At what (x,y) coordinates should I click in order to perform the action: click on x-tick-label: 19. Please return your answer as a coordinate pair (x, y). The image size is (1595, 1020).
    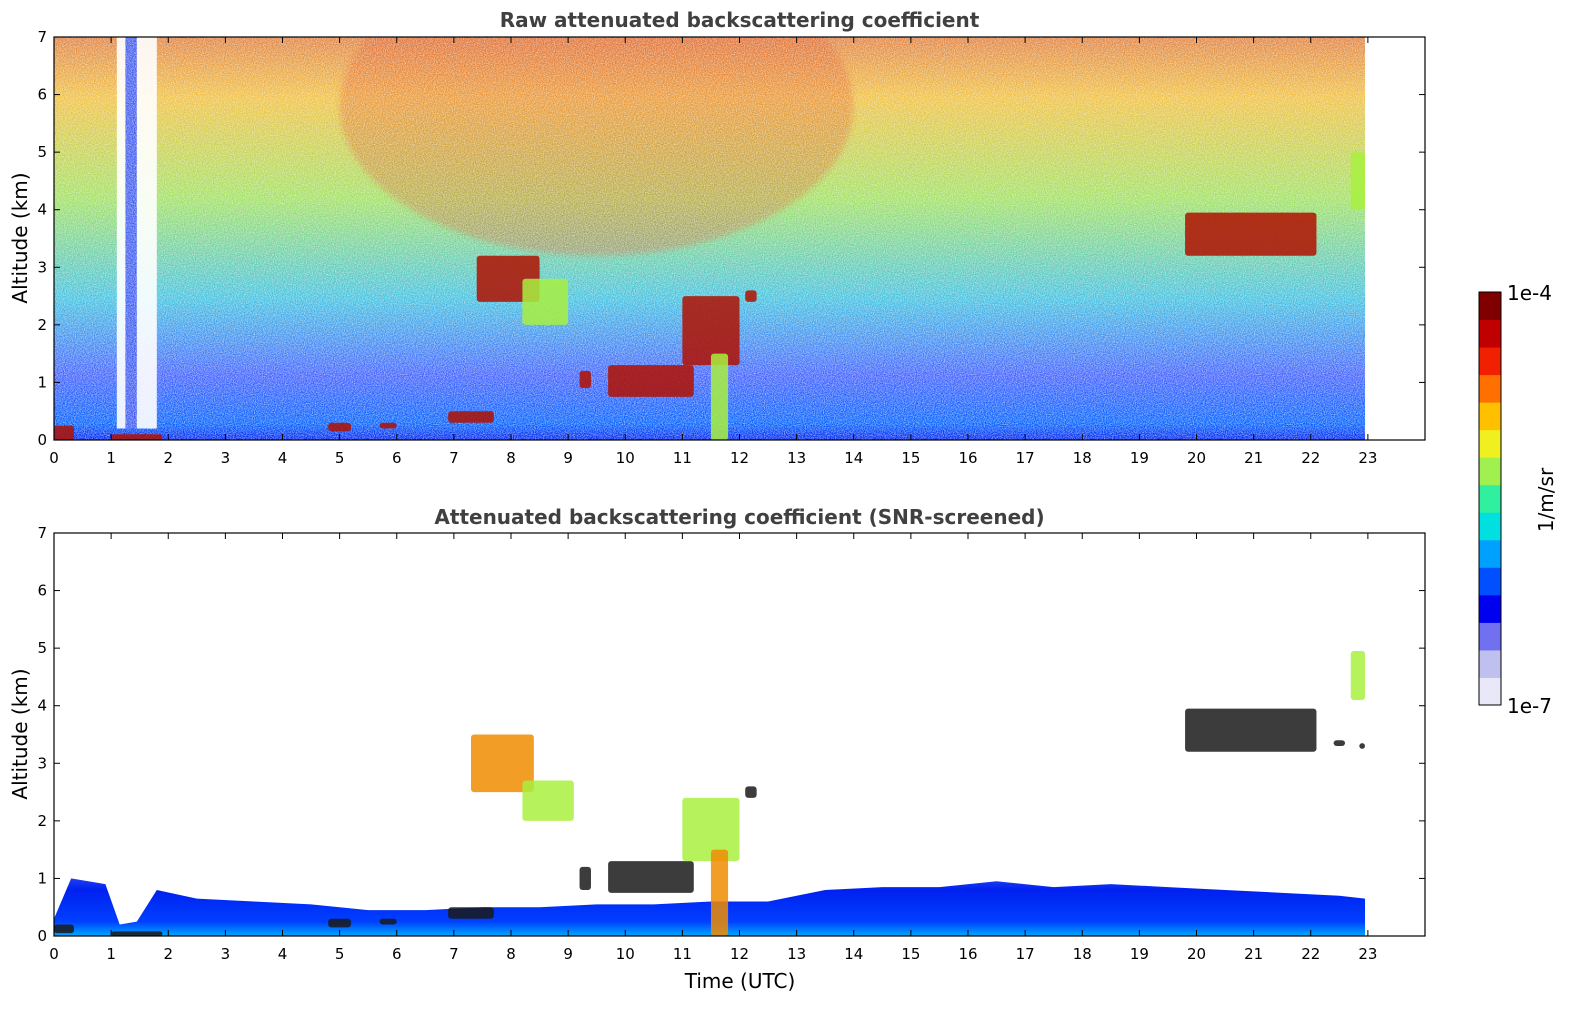
    Looking at the image, I should click on (1139, 954).